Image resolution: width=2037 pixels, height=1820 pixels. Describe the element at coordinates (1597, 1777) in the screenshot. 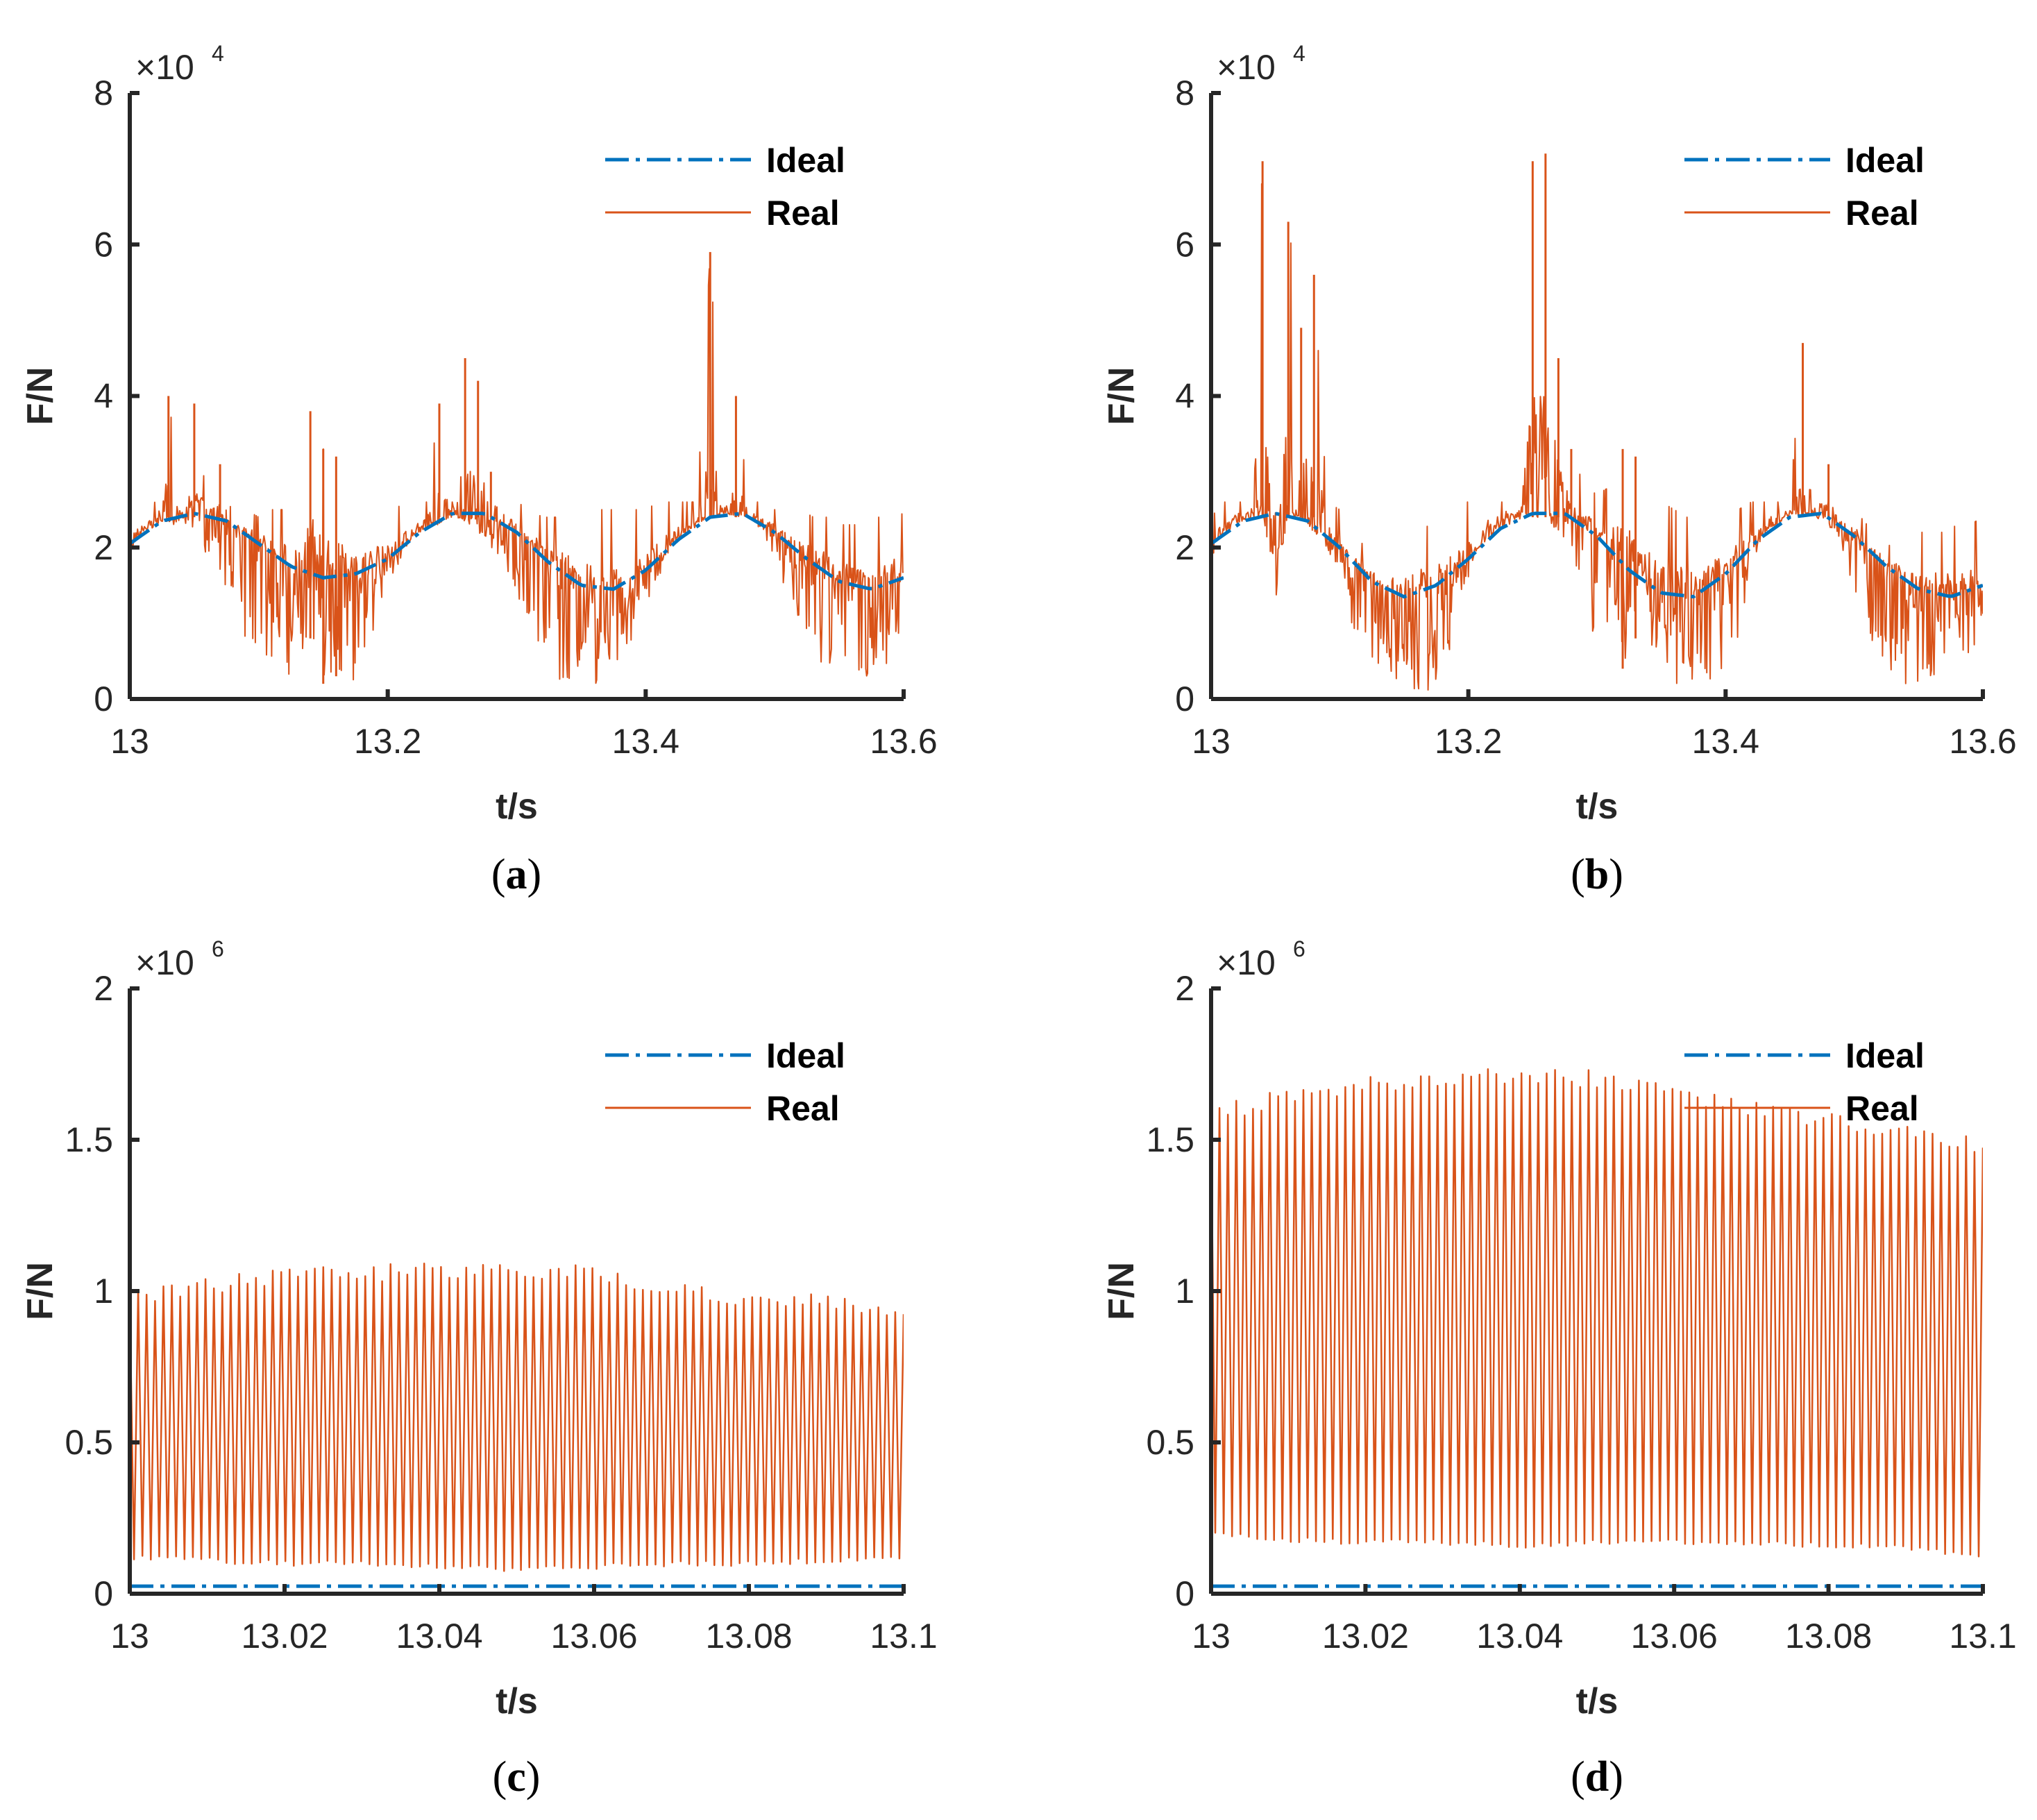

I see `panel-caption: (d)` at that location.